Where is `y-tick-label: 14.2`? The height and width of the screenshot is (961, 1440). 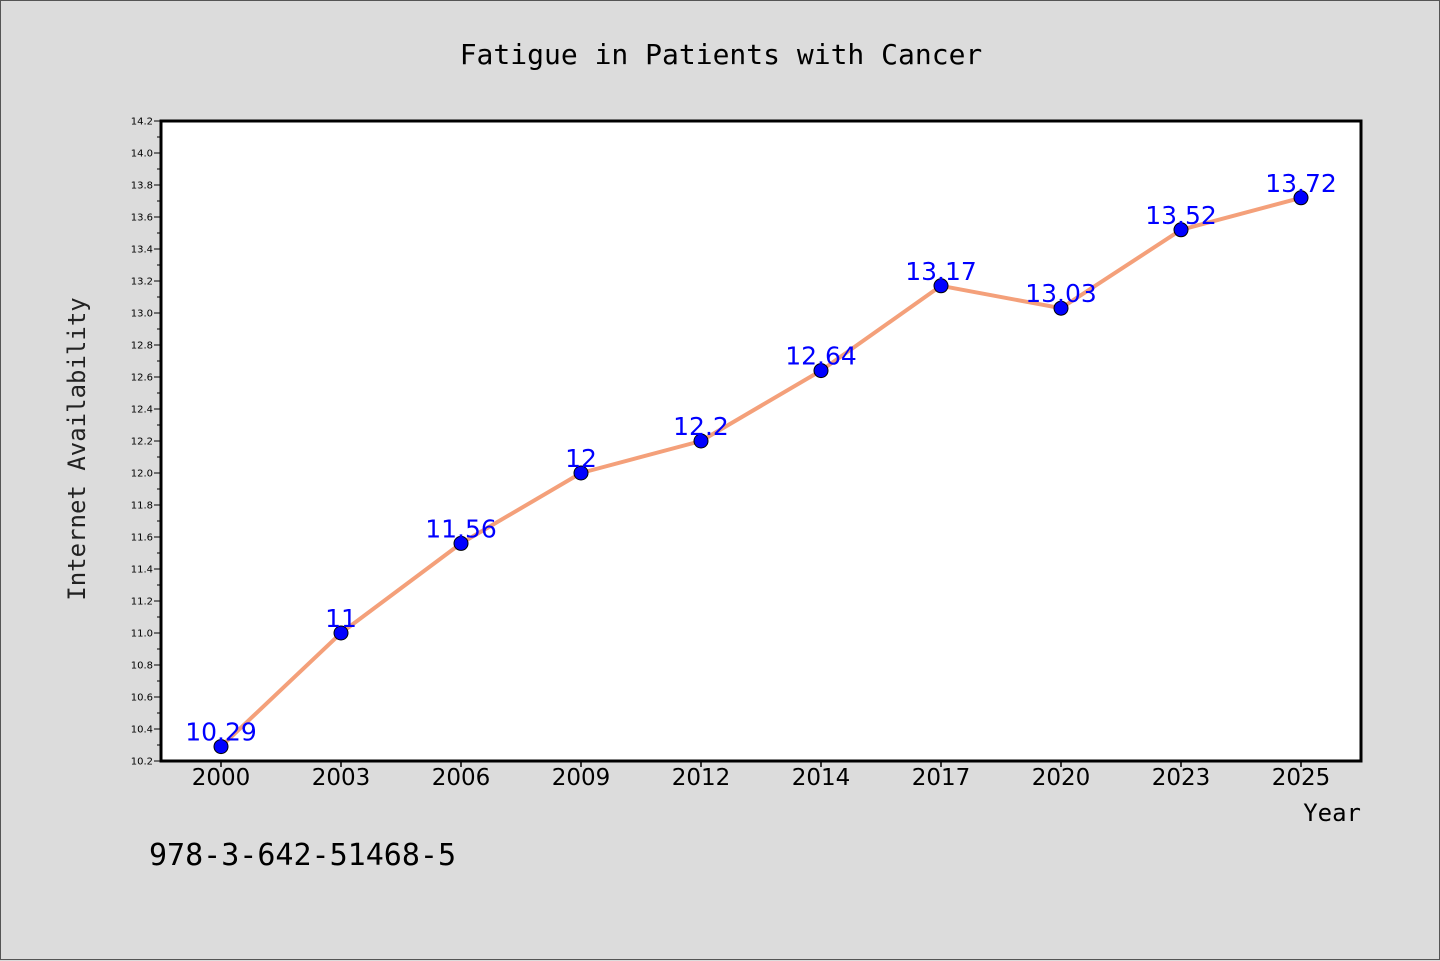
y-tick-label: 14.2 is located at coordinates (142, 122).